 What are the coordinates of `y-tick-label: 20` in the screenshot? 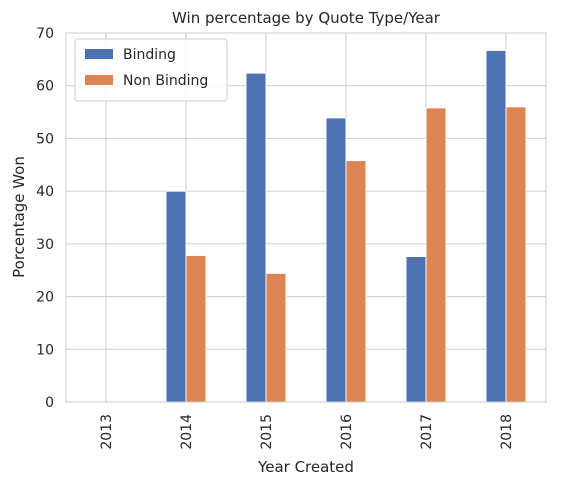 It's located at (45, 298).